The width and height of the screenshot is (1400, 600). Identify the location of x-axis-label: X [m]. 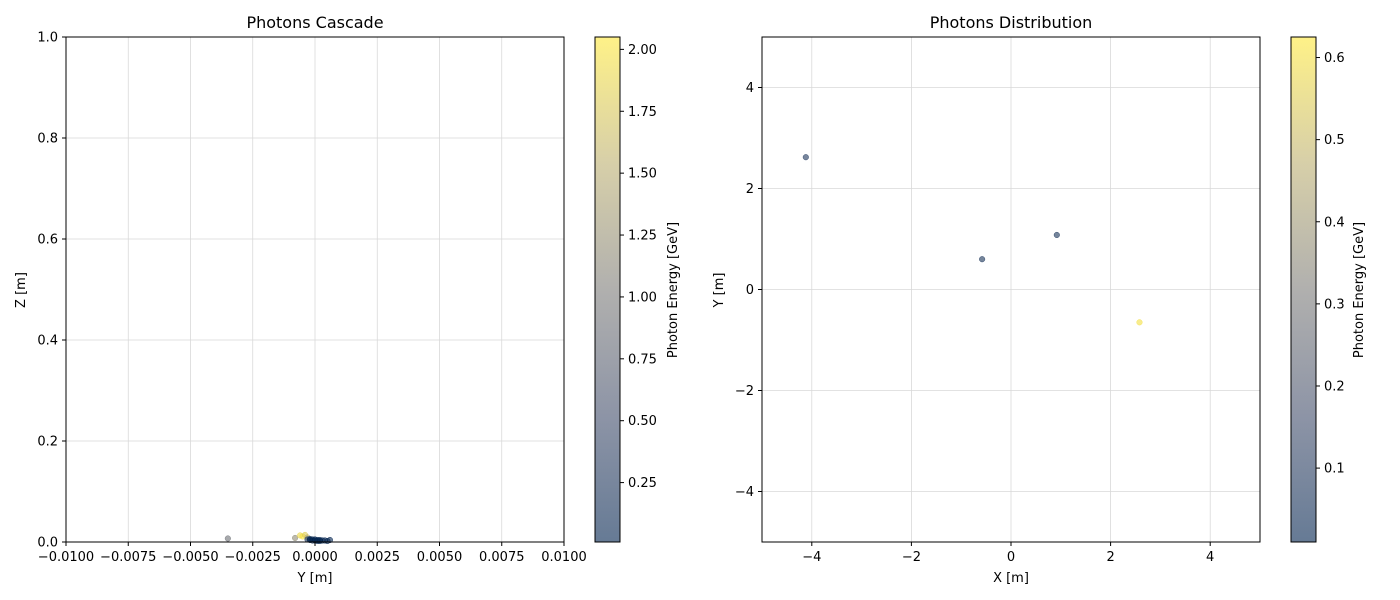
(1011, 578).